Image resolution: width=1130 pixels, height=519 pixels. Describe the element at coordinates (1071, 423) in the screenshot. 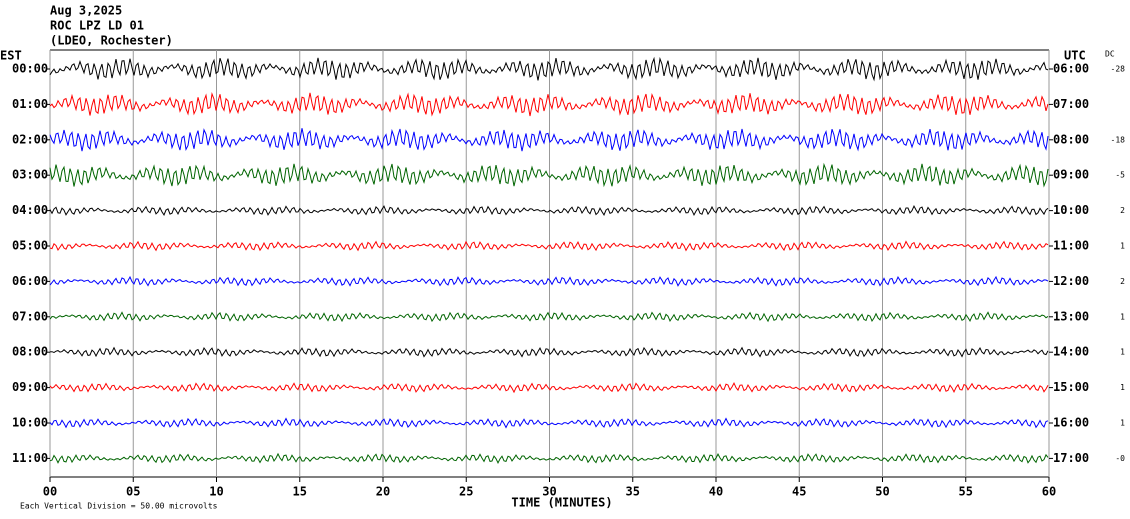

I see `utc-label: 16:00` at that location.